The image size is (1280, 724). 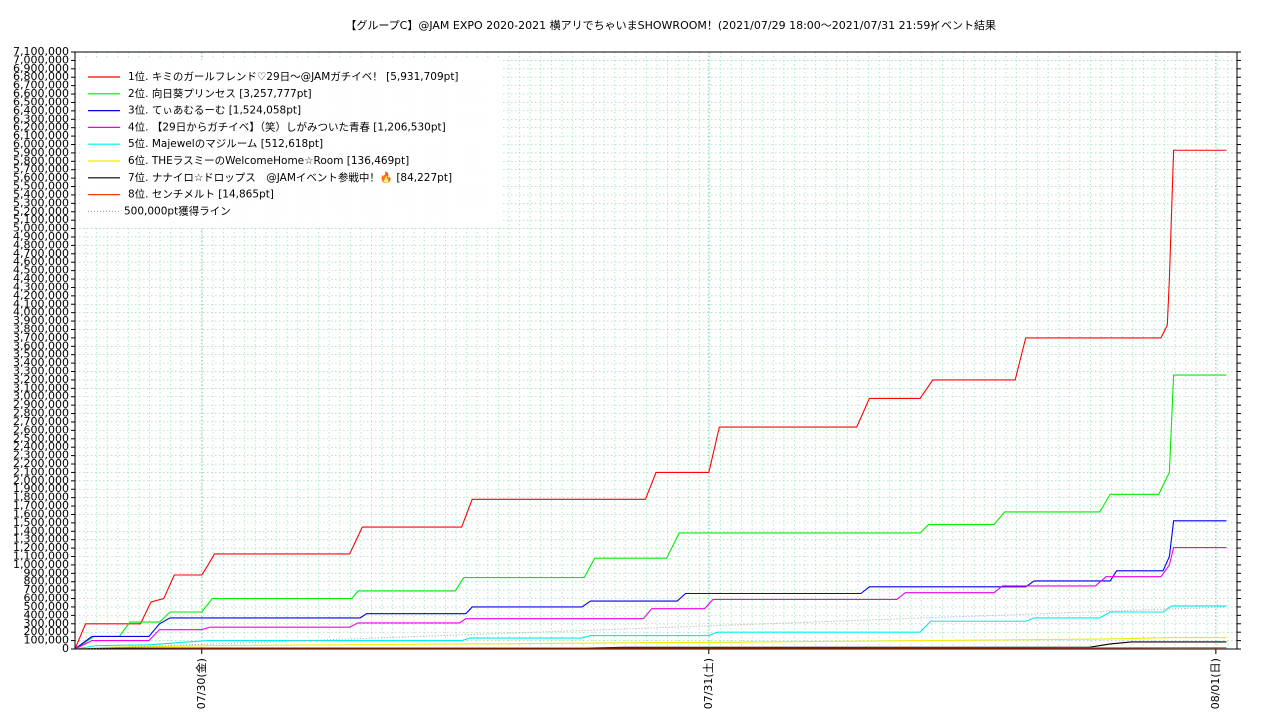 I want to click on y-tick-label: 400,000, so click(x=47, y=614).